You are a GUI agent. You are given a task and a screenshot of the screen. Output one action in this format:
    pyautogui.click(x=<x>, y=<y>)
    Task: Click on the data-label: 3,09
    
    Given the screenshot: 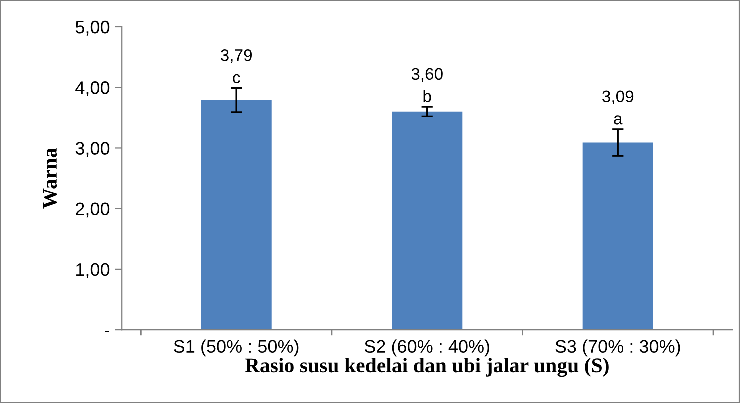 What is the action you would take?
    pyautogui.click(x=618, y=97)
    